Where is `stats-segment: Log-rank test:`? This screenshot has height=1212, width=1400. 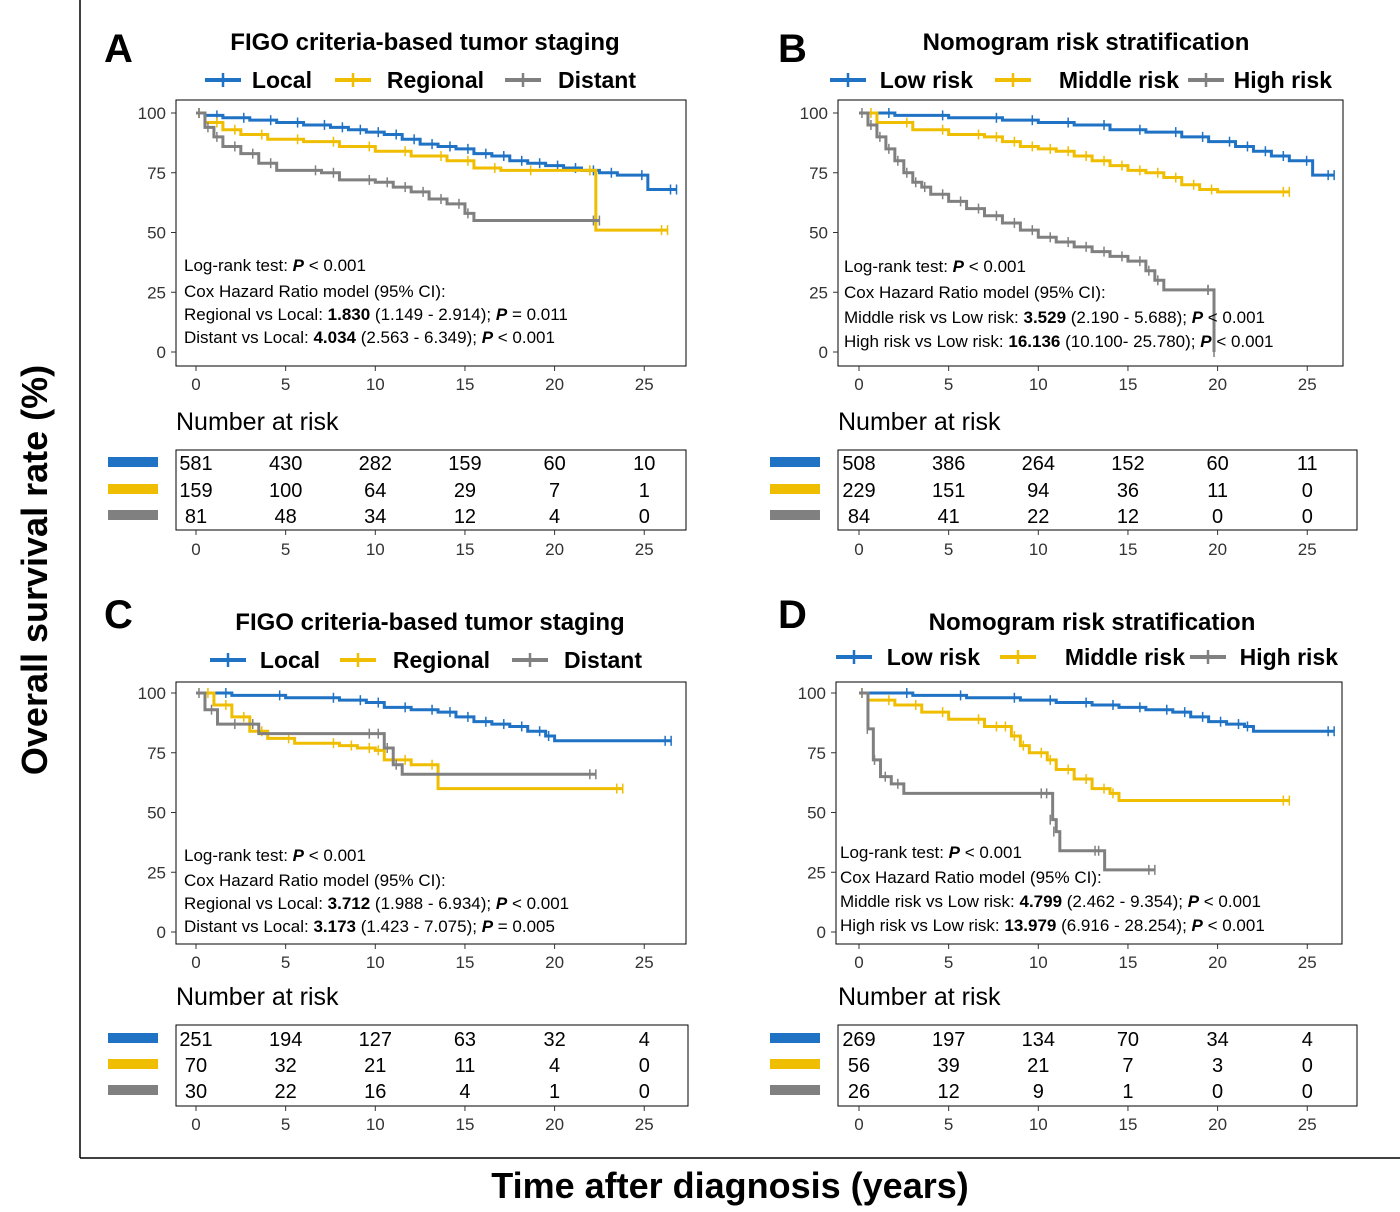 stats-segment: Log-rank test: is located at coordinates (898, 266).